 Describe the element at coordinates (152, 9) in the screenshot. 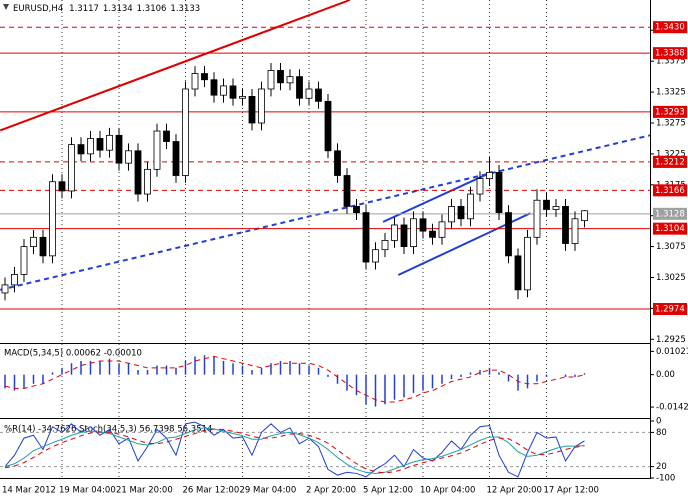

I see `last-low: 1.3106` at that location.